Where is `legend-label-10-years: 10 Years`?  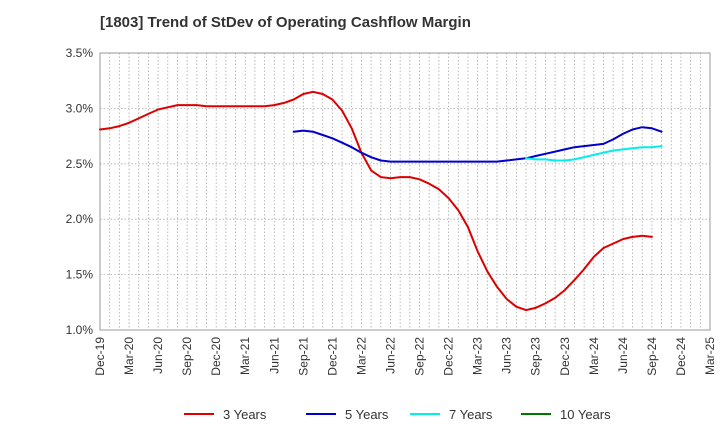 legend-label-10-years: 10 Years is located at coordinates (585, 414).